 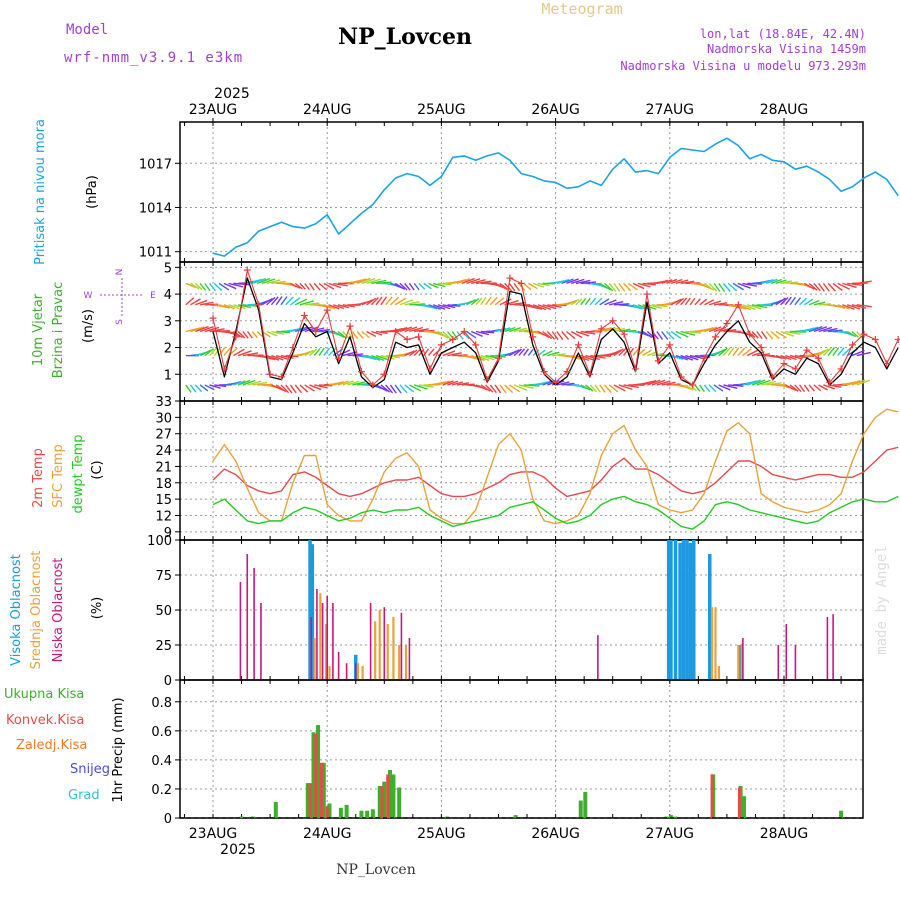 I want to click on precip-title-3: Zaledj.Kisa, so click(x=51, y=745).